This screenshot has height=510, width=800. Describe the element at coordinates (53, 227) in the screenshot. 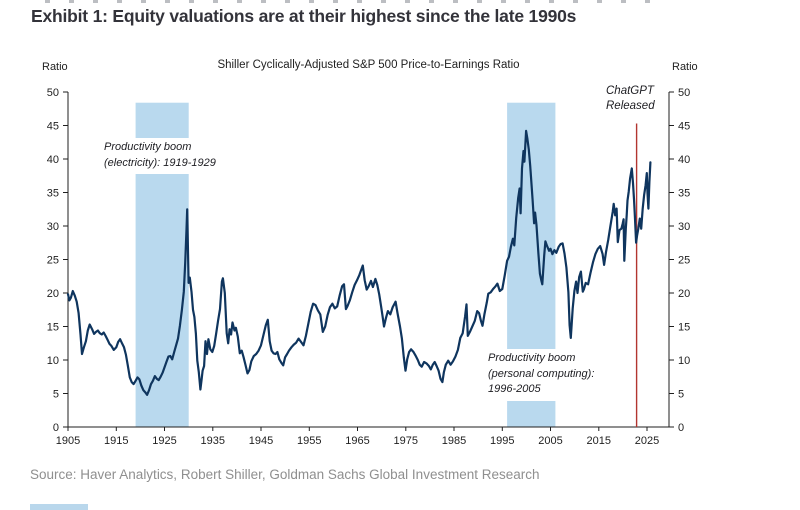

I see `y-tick-label-left: 30` at that location.